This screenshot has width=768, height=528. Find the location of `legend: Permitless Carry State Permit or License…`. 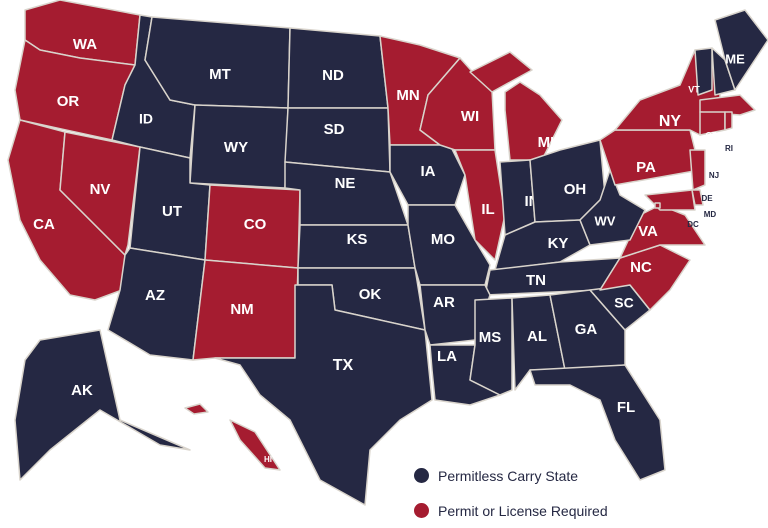

legend: Permitless Carry State Permit or License… is located at coordinates (511, 493).